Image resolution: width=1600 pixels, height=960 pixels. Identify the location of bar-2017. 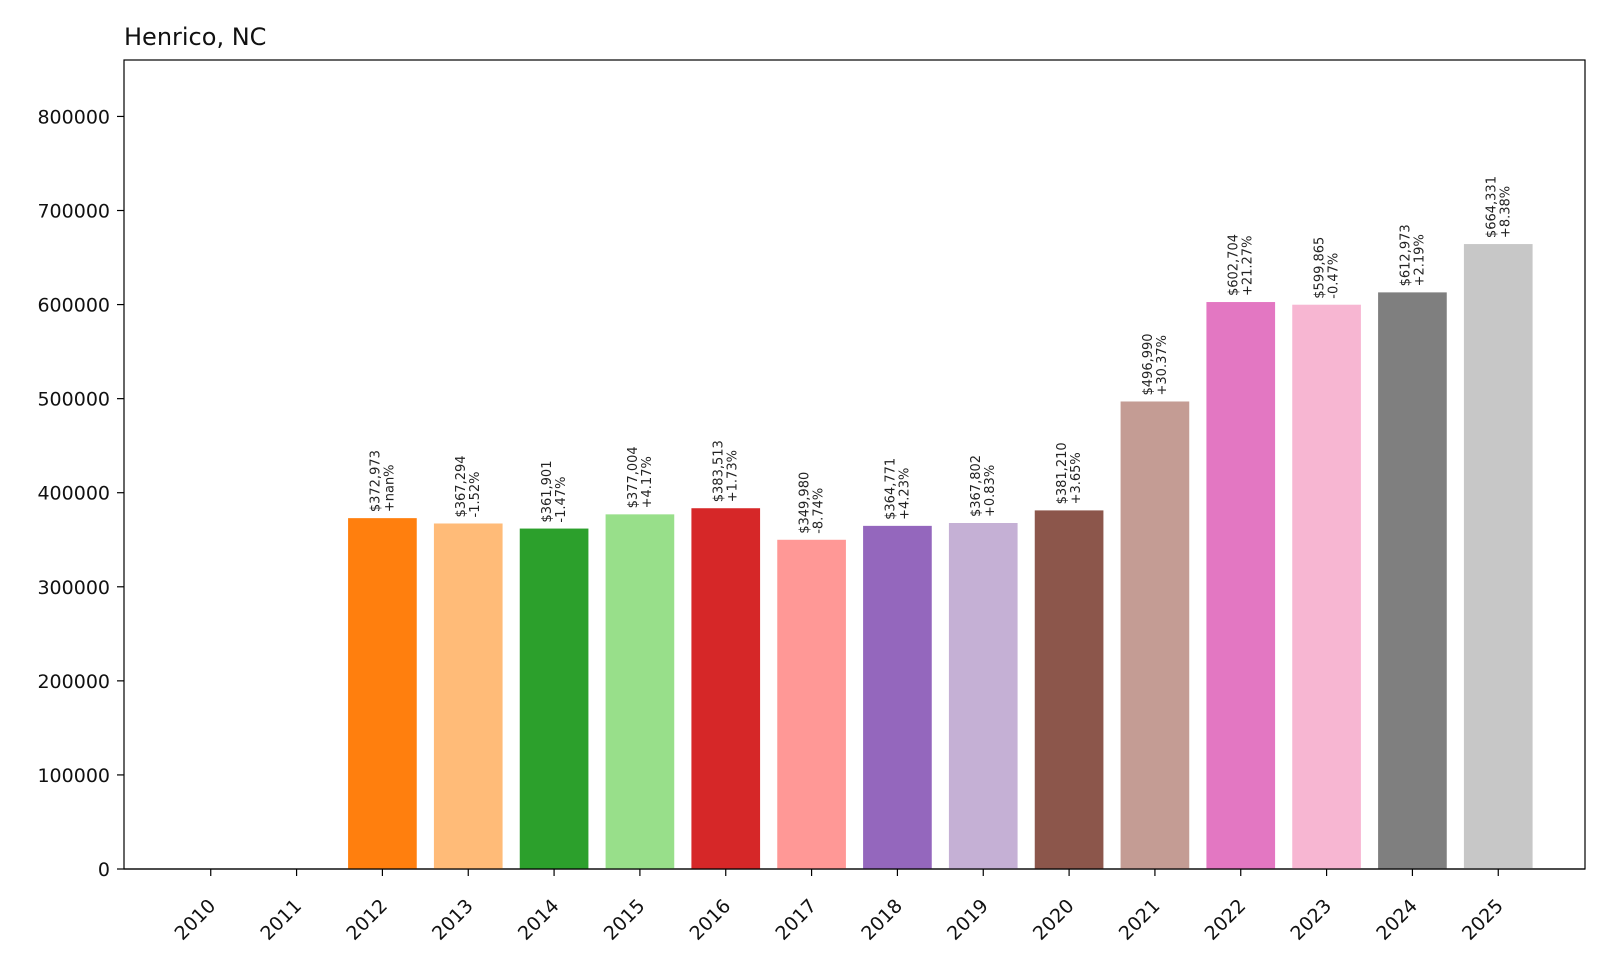
(811, 704).